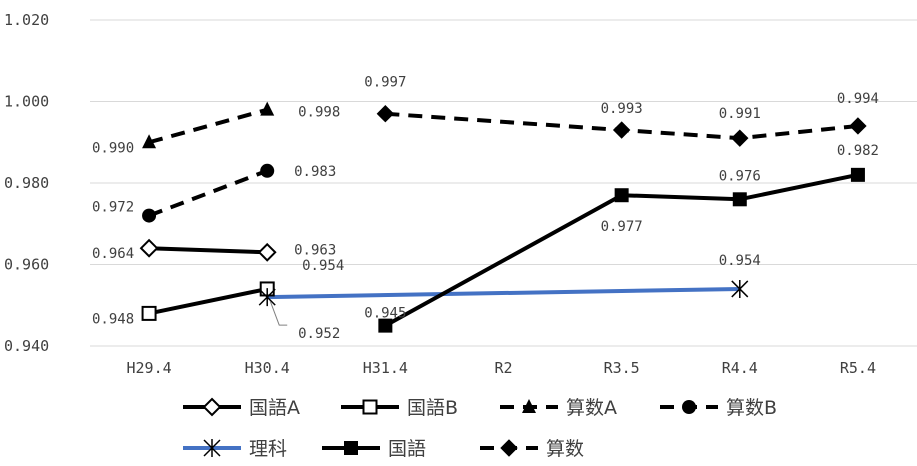 The height and width of the screenshot is (466, 917). I want to click on legend-label: 国語B, so click(432, 408).